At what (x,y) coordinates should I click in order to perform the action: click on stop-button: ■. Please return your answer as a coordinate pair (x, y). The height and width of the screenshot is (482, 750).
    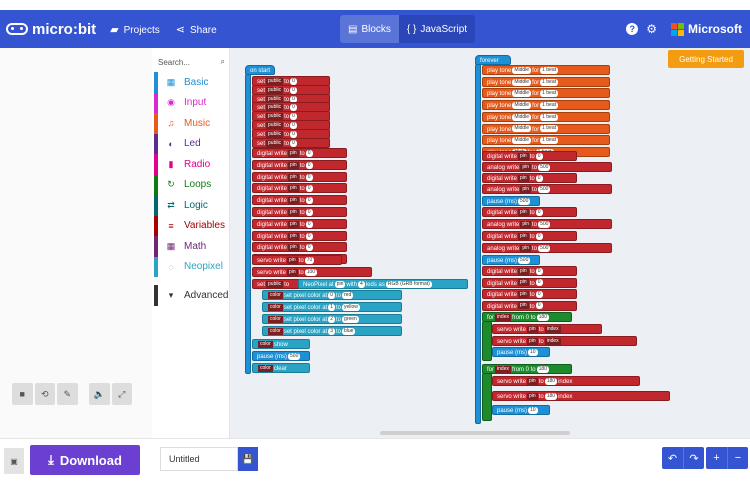
    Looking at the image, I should click on (22, 394).